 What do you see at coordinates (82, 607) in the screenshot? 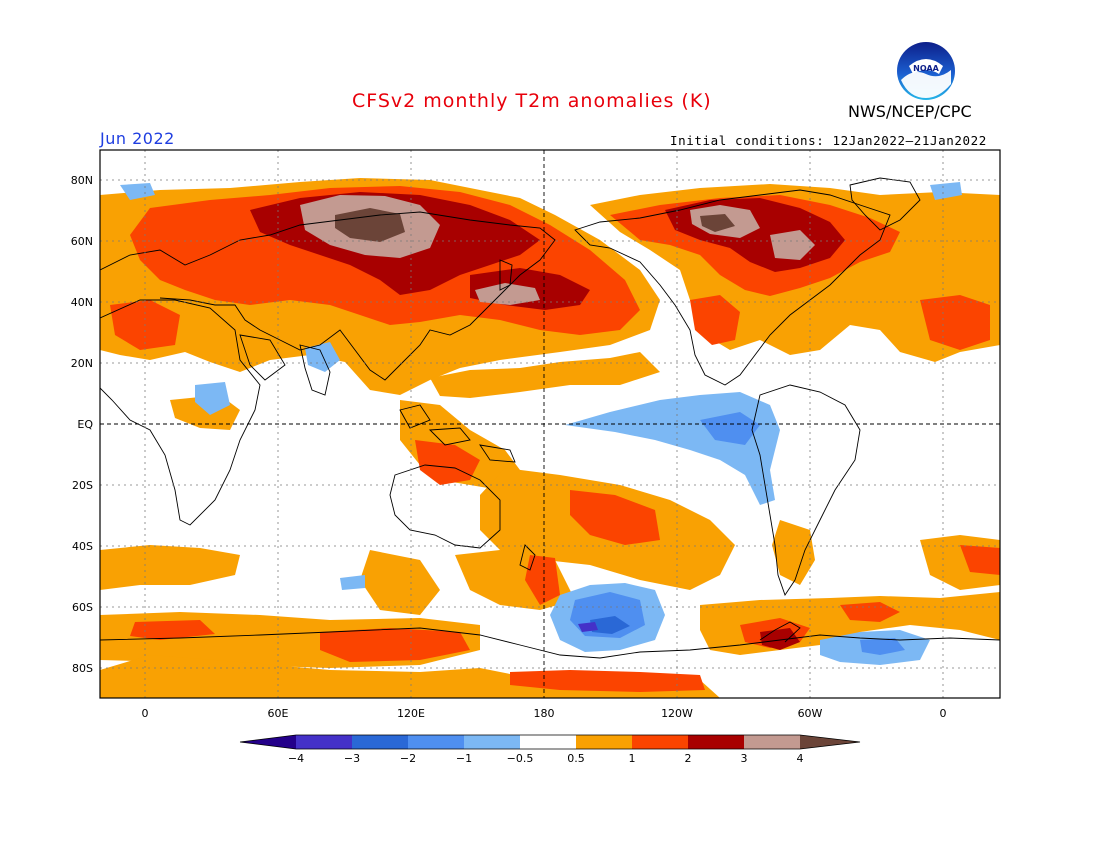
I see `lat-label: 60S` at bounding box center [82, 607].